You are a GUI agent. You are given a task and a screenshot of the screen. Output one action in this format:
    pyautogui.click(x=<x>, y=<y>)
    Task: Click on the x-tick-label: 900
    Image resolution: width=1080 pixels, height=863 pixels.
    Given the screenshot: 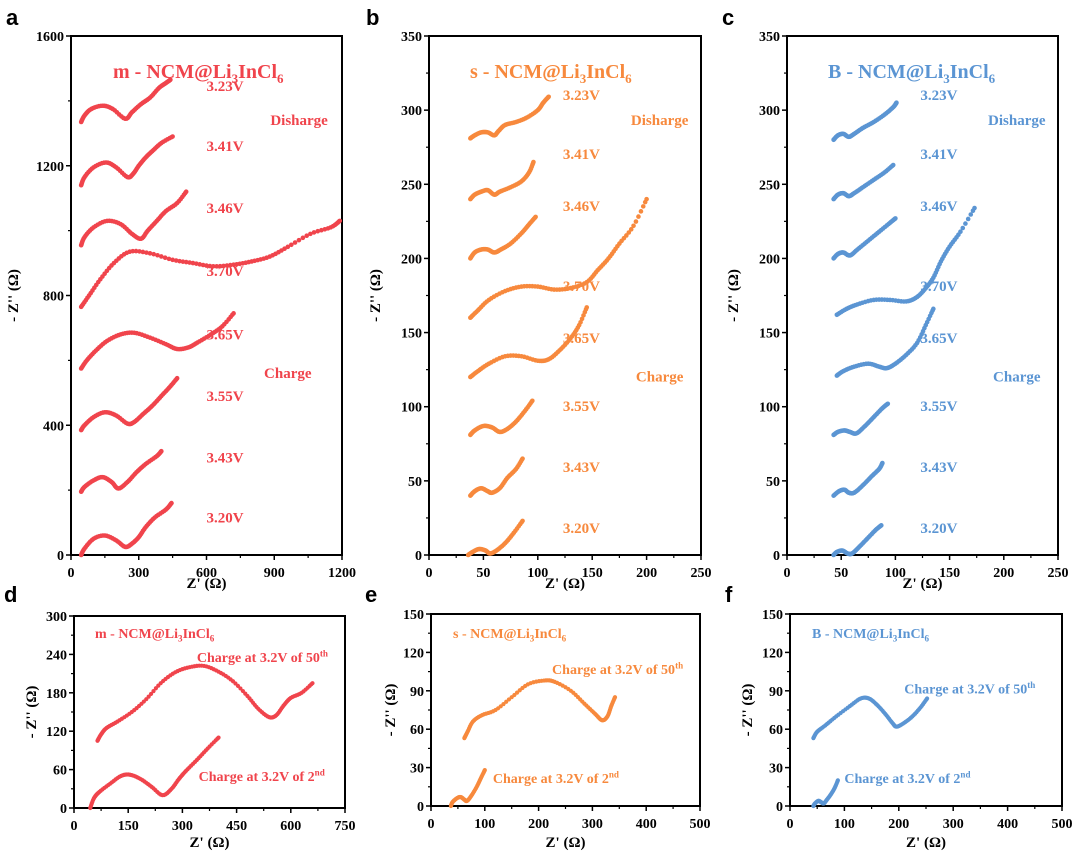 What is the action you would take?
    pyautogui.click(x=274, y=573)
    